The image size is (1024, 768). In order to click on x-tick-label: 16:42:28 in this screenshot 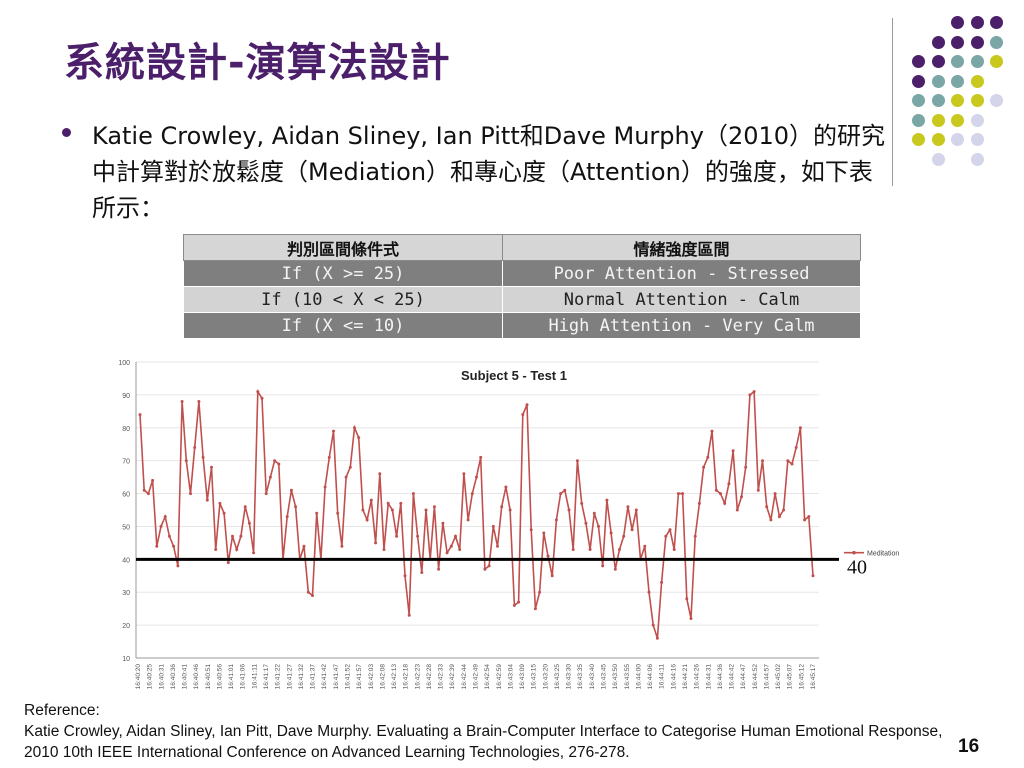, I will do `click(429, 677)`.